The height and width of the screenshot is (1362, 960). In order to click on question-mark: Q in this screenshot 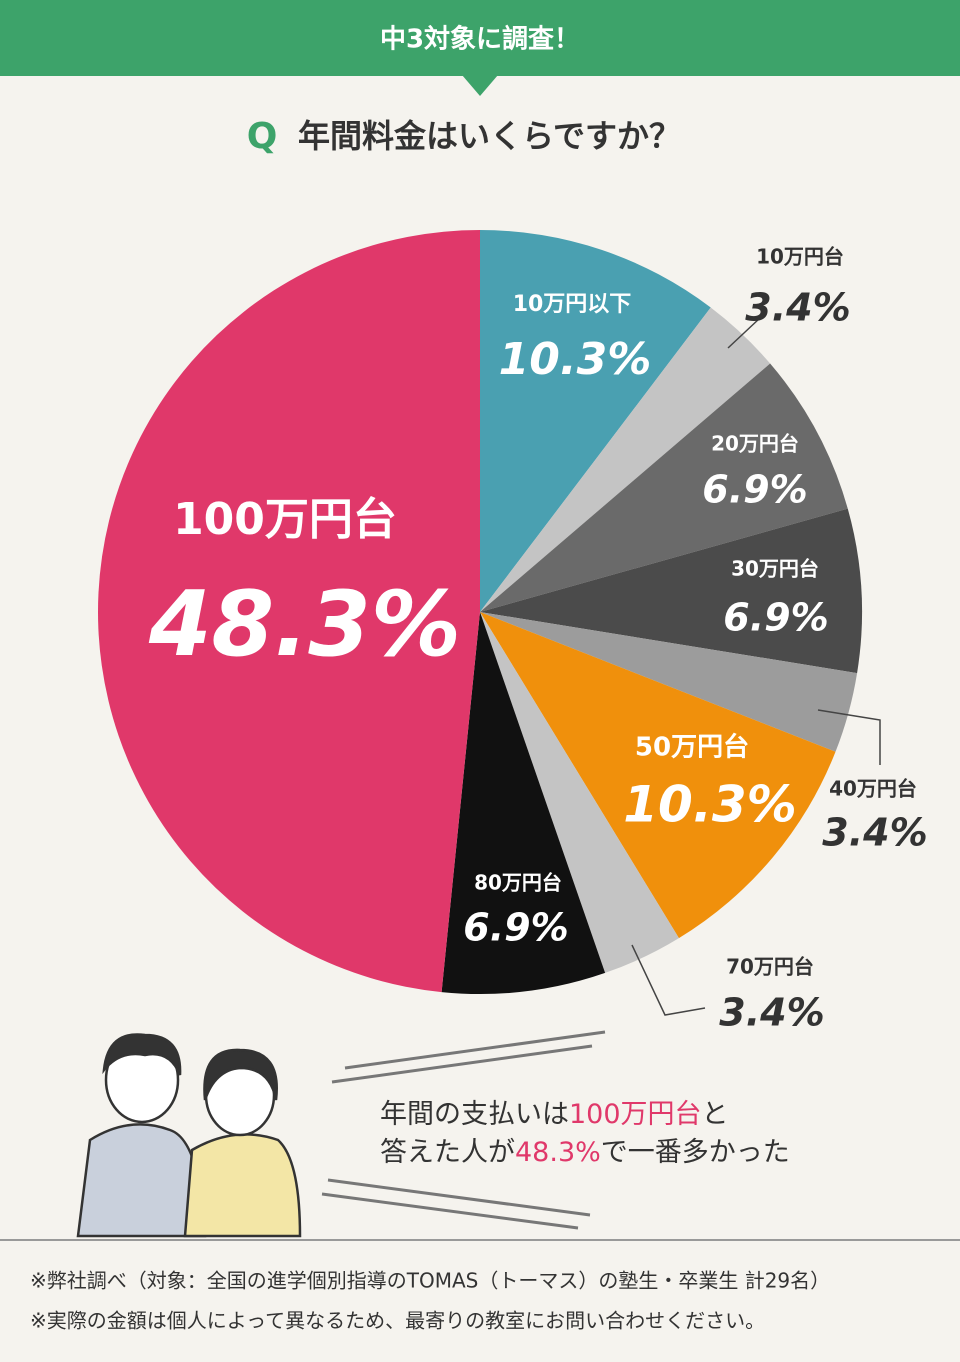, I will do `click(262, 136)`.